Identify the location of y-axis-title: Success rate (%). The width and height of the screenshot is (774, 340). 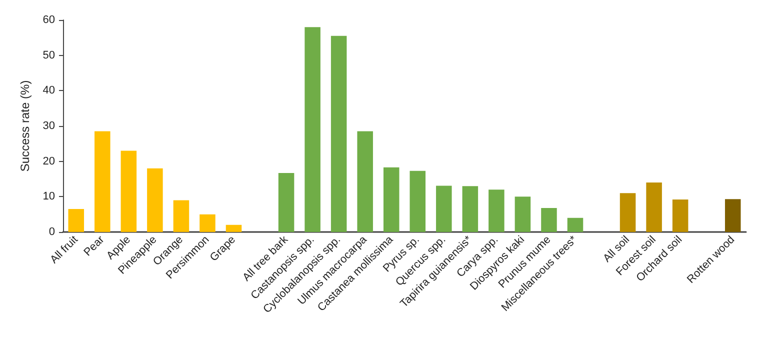
(25, 126).